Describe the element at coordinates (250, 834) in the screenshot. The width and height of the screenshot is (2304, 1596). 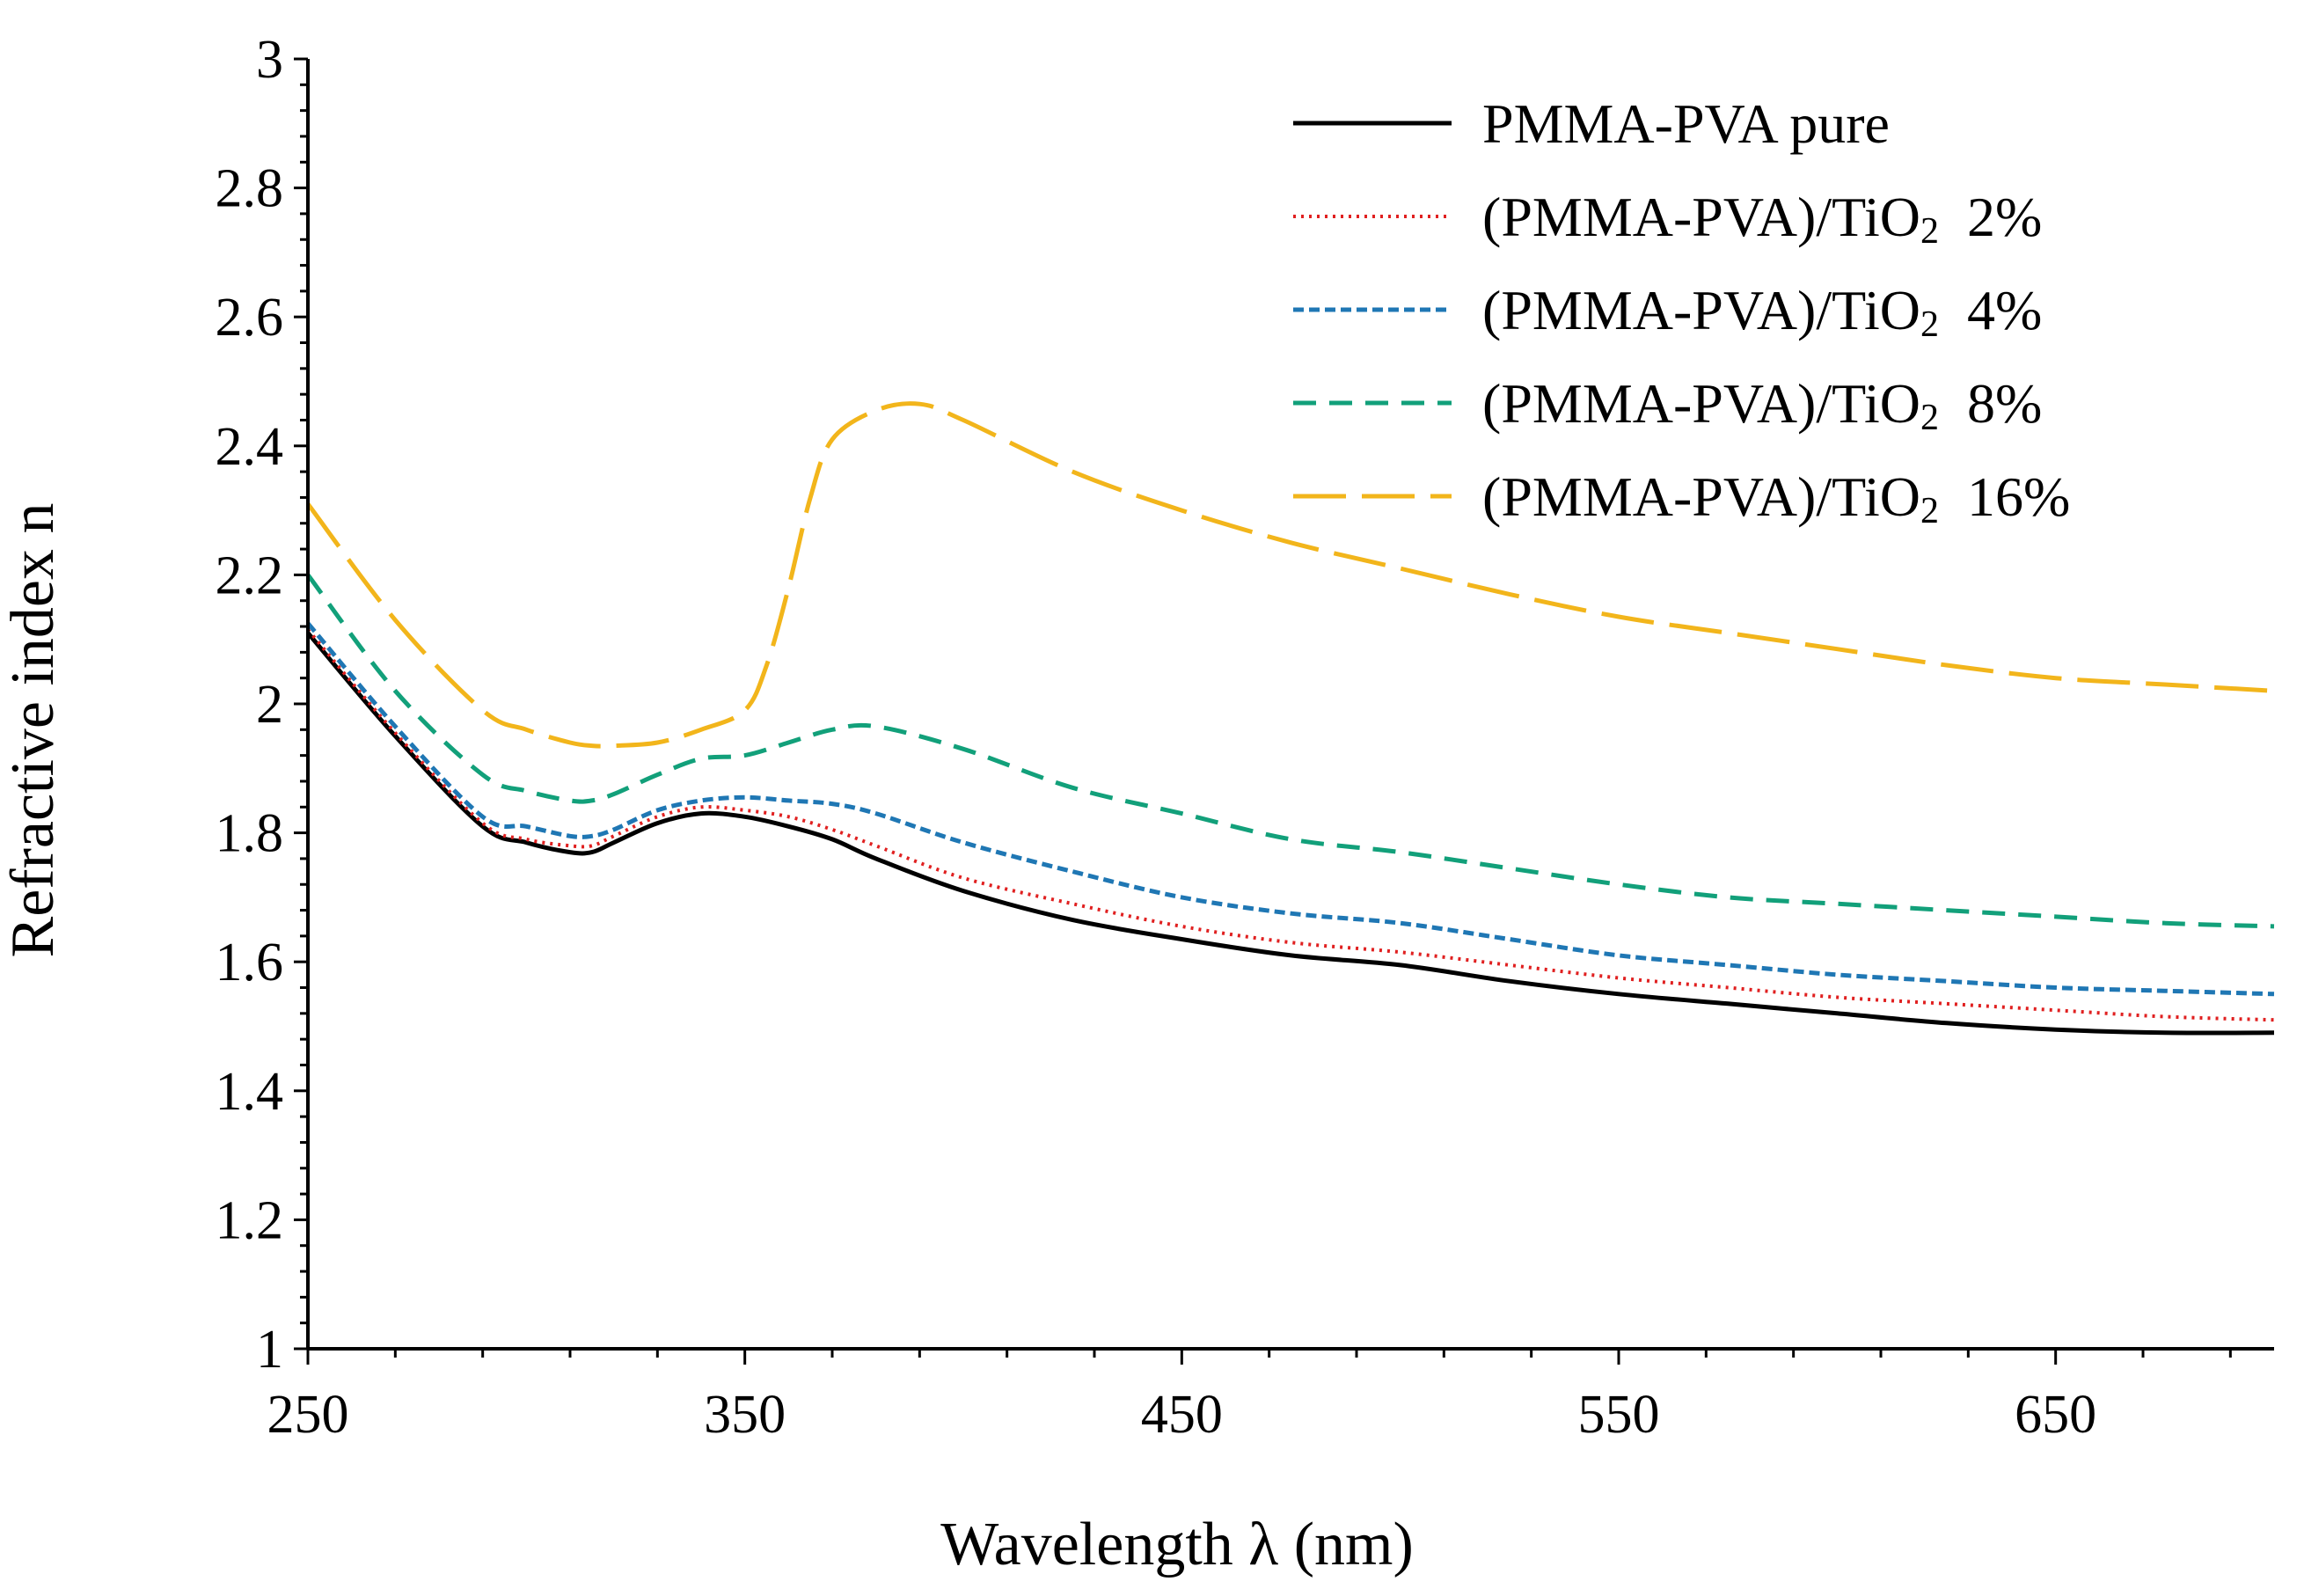
I see `y-tick-label: 1.8` at that location.